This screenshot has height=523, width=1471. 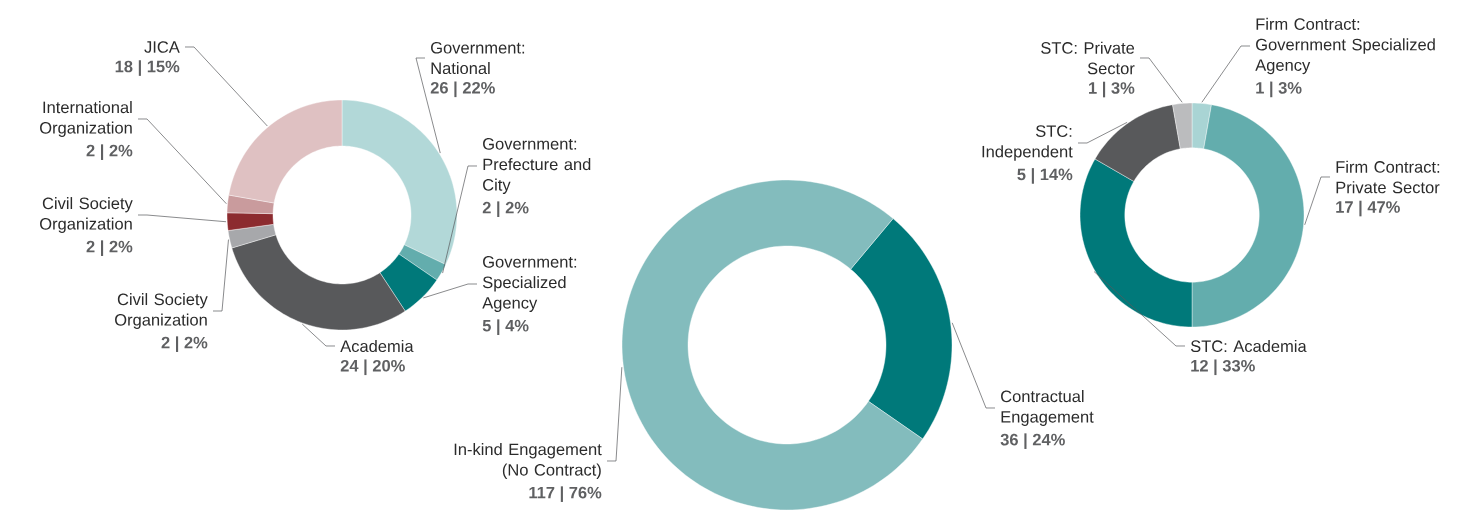 I want to click on slice-label: Government: National, so click(x=478, y=58).